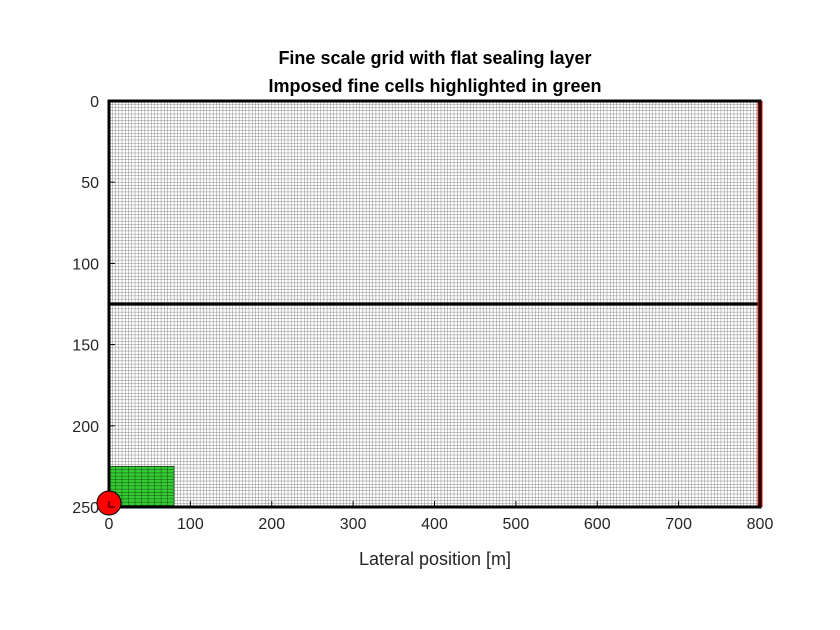  I want to click on y-tick-label: 50, so click(90, 183).